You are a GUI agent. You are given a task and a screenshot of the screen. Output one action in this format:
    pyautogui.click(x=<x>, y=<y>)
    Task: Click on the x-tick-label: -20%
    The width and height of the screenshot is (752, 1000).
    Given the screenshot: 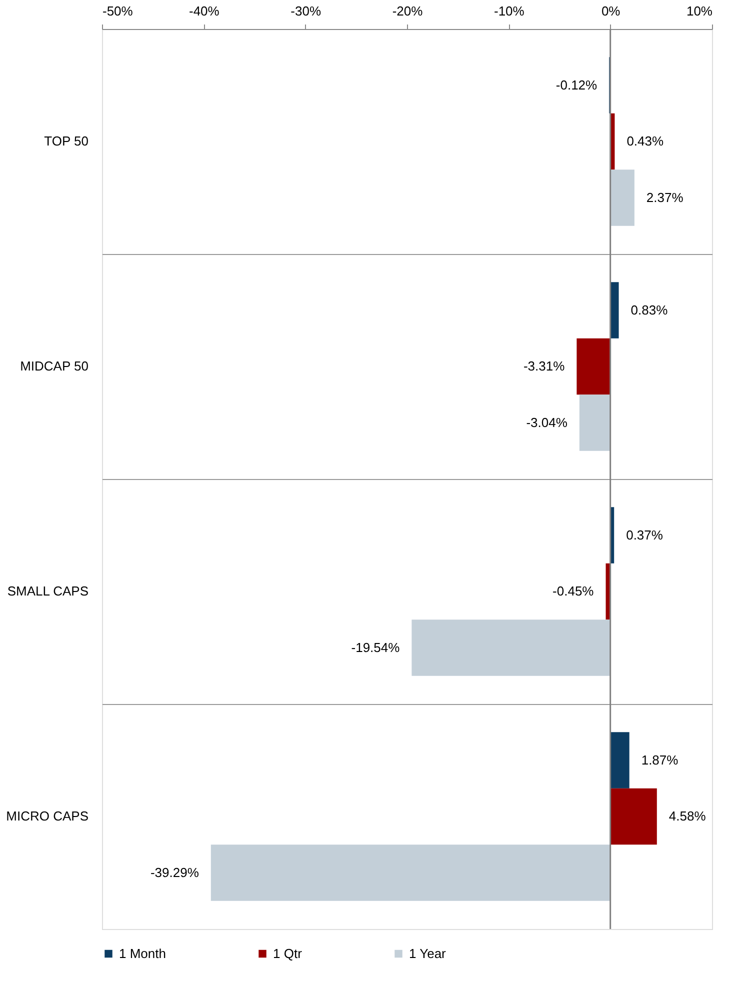 What is the action you would take?
    pyautogui.click(x=408, y=11)
    